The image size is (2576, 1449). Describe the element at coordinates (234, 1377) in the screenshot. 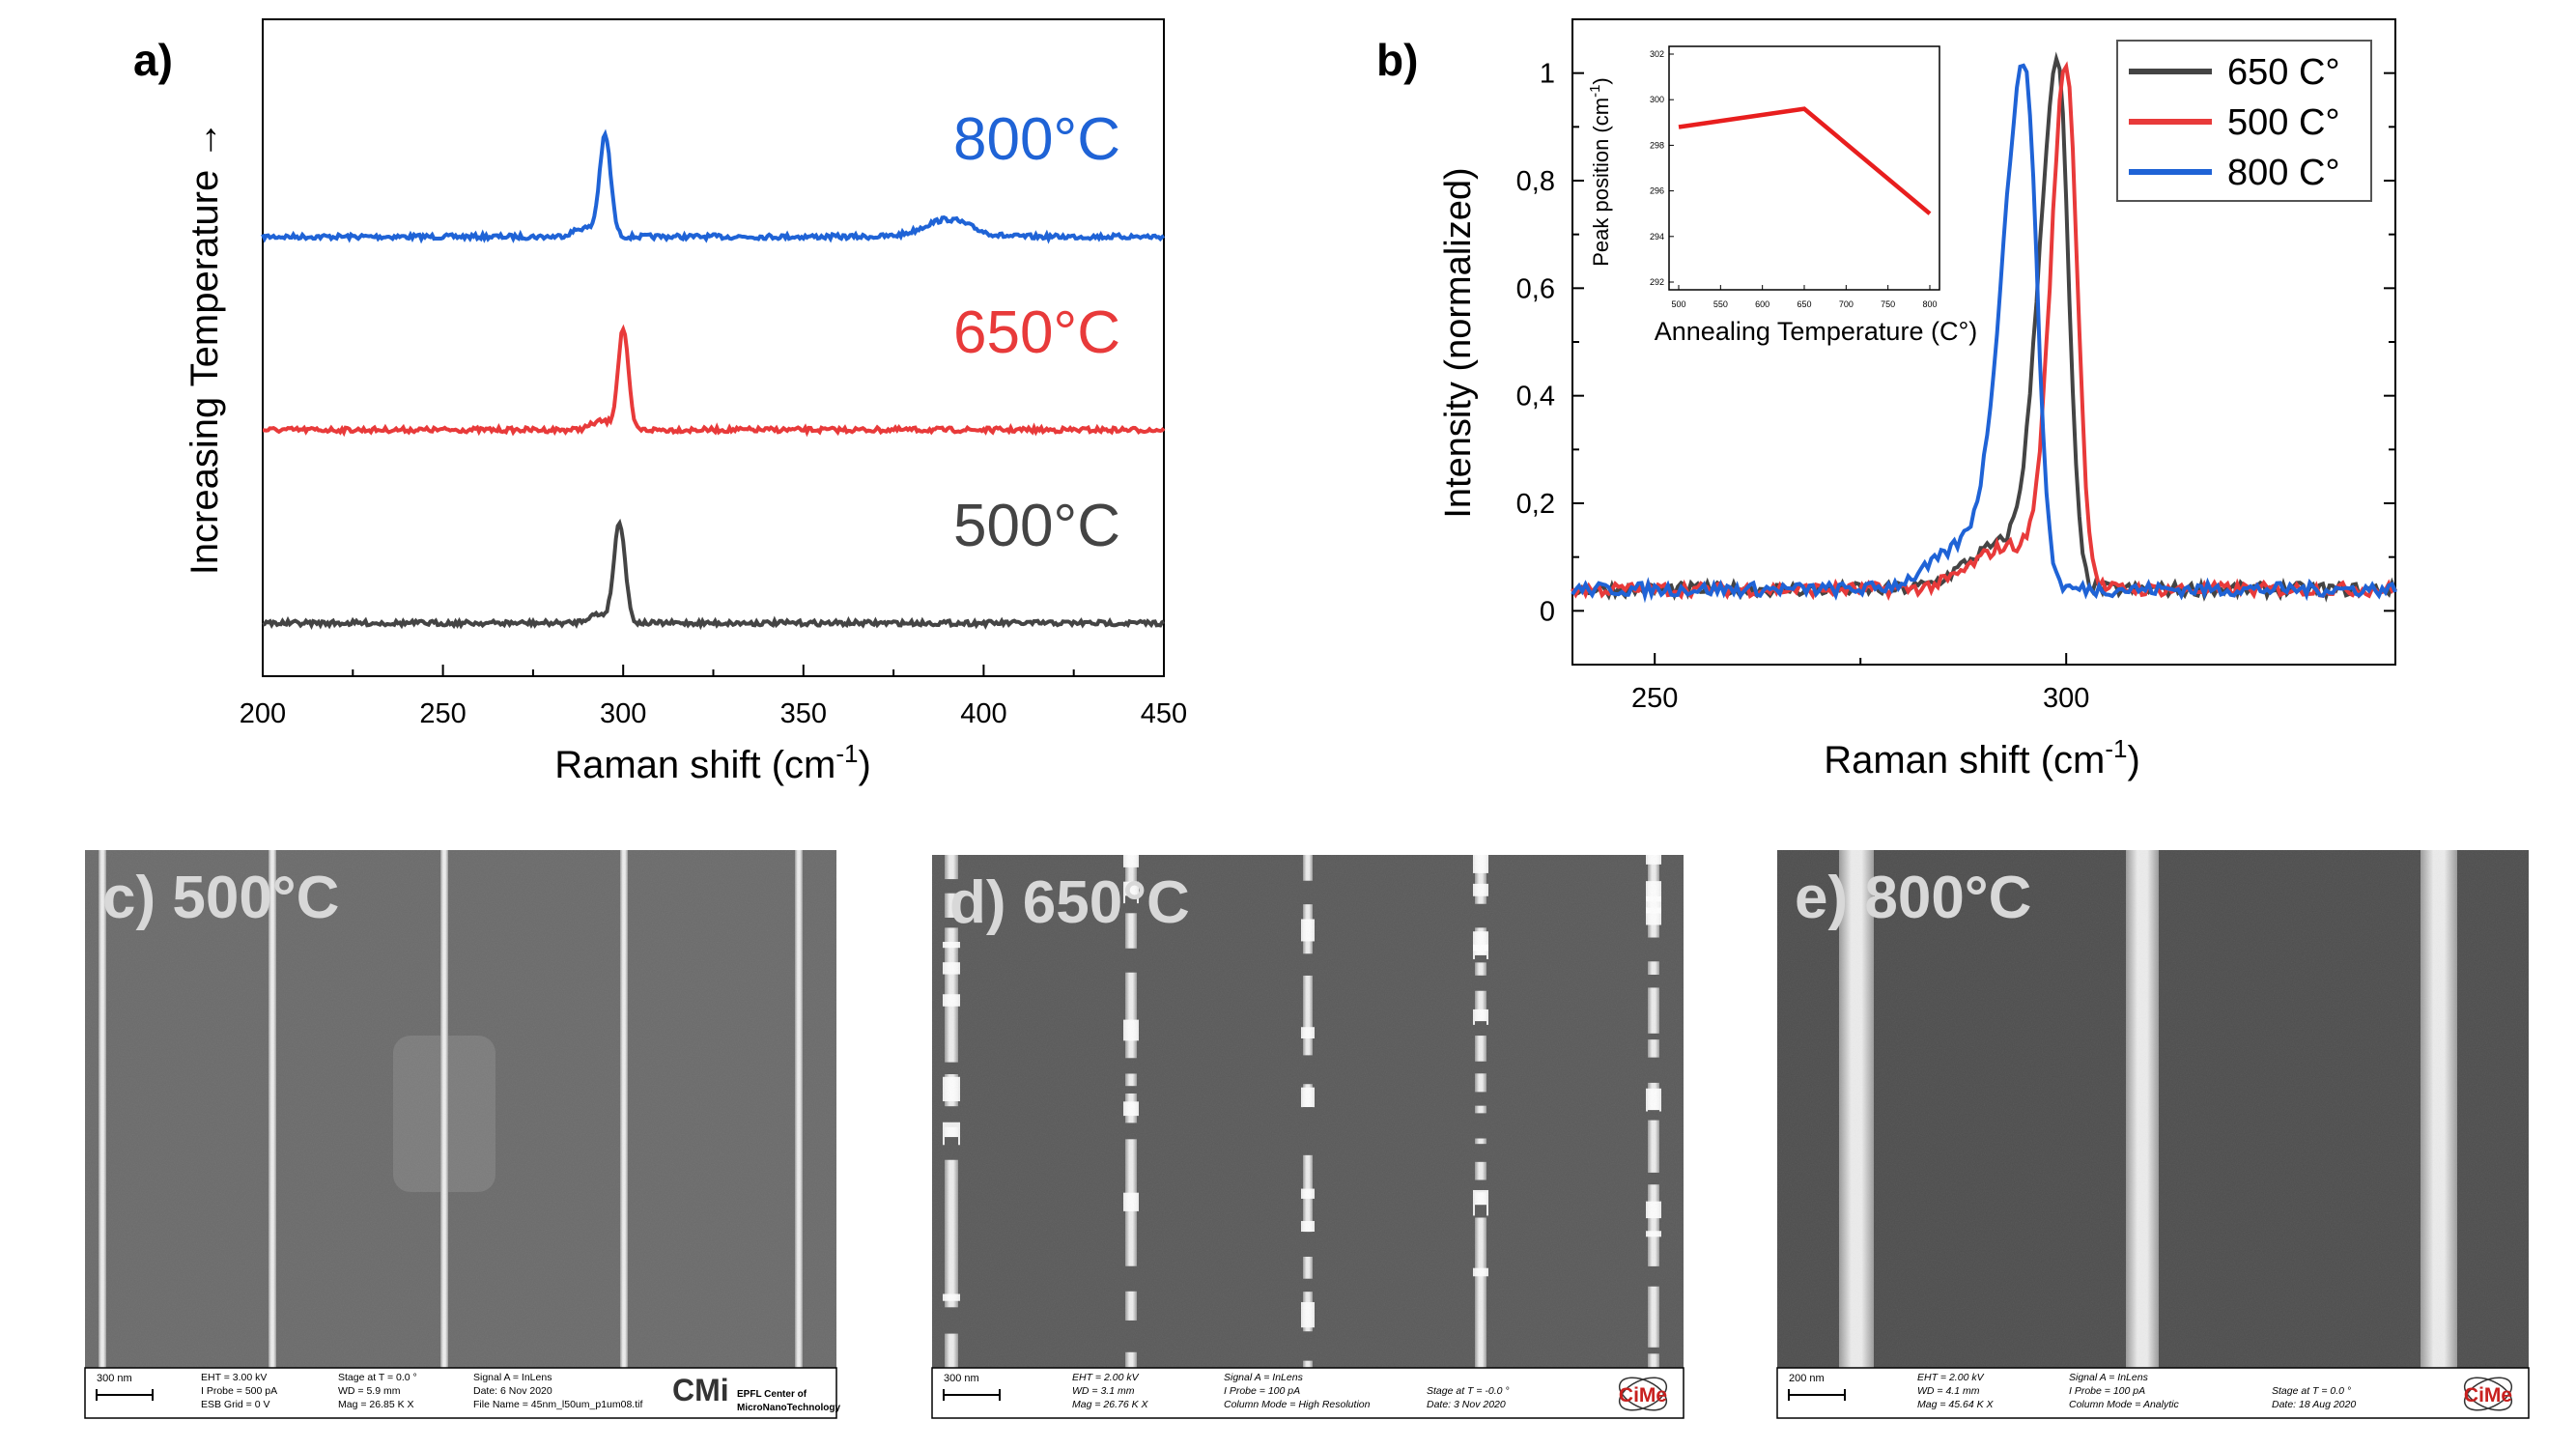

I see `sem-meta-text: EHT = 3.00 kV` at that location.